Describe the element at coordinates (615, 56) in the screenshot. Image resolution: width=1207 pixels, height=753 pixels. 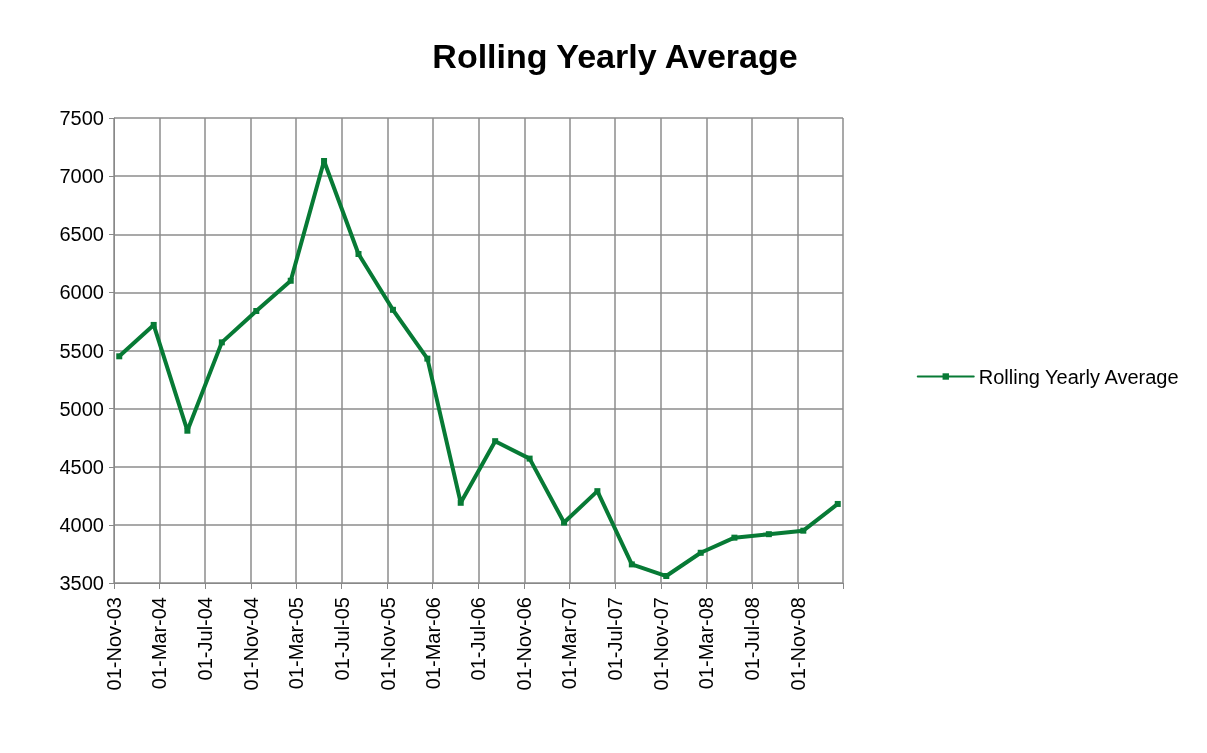
I see `chart-title: Rolling Yearly Average` at that location.